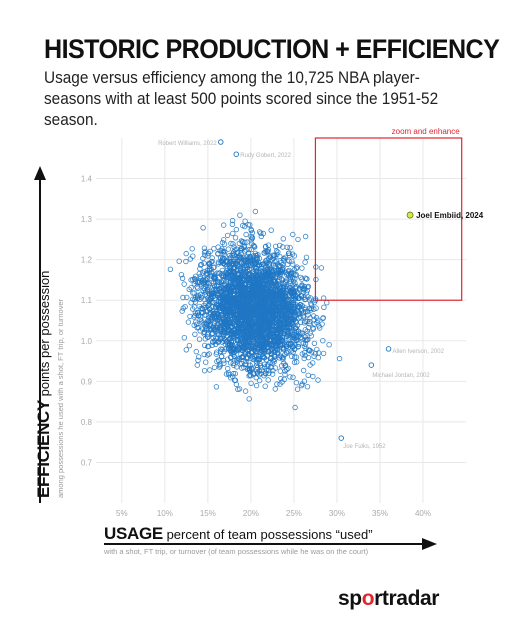 Image resolution: width=512 pixels, height=640 pixels. I want to click on y-axis-title: EFFICIENCY points per possession, so click(44, 384).